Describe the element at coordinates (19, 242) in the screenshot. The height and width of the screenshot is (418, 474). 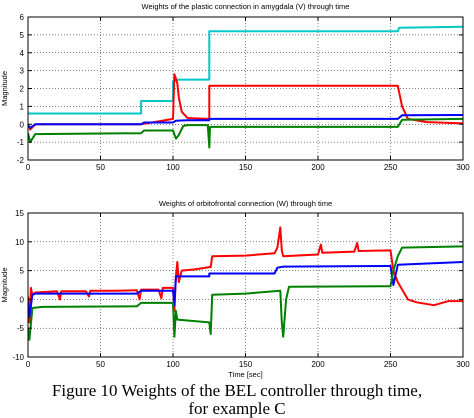
I see `chart-1-ytick-label: 10` at that location.